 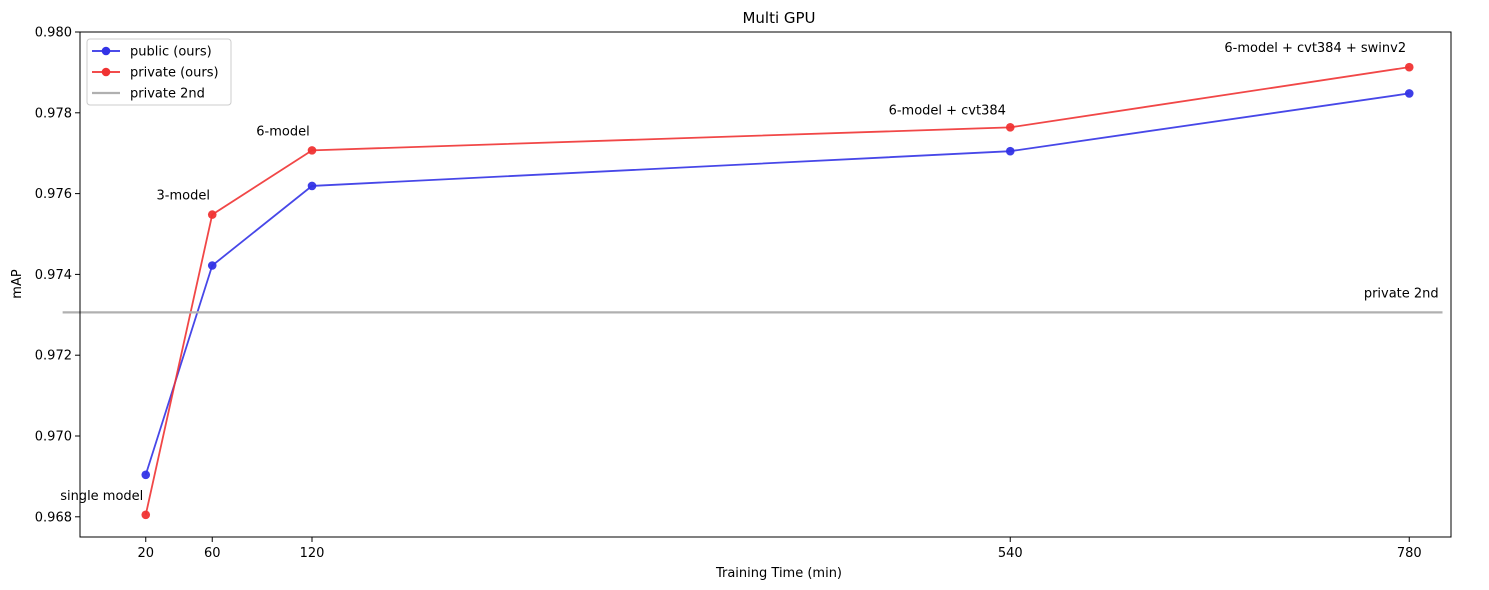 I want to click on legend-label: private (ours), so click(x=174, y=73).